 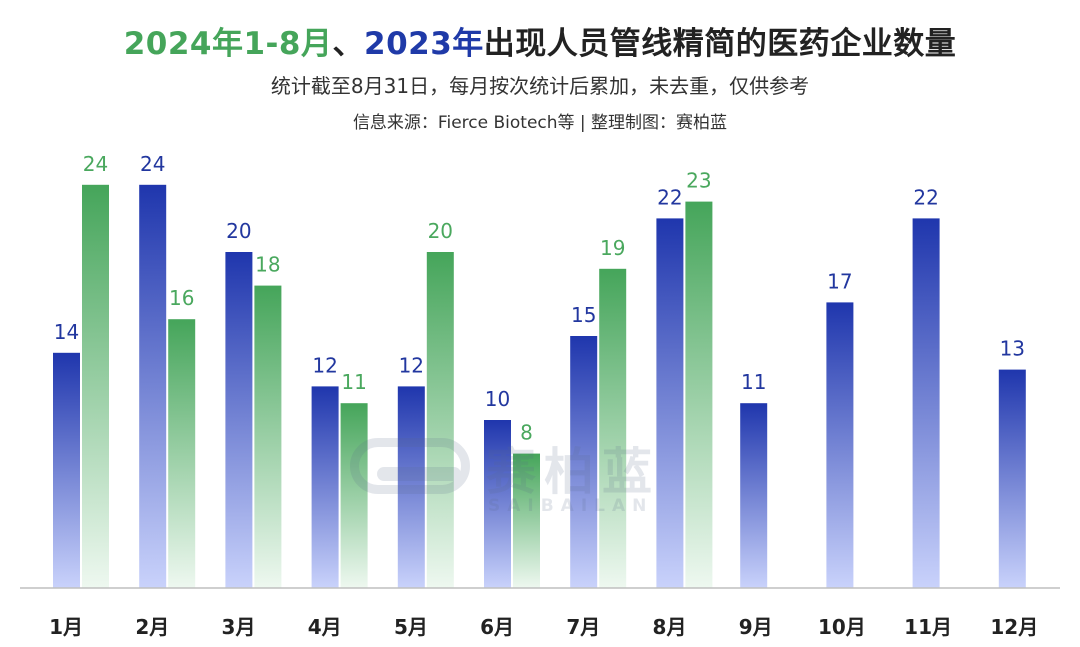 What do you see at coordinates (66, 332) in the screenshot?
I see `value-label-2023-1: 14` at bounding box center [66, 332].